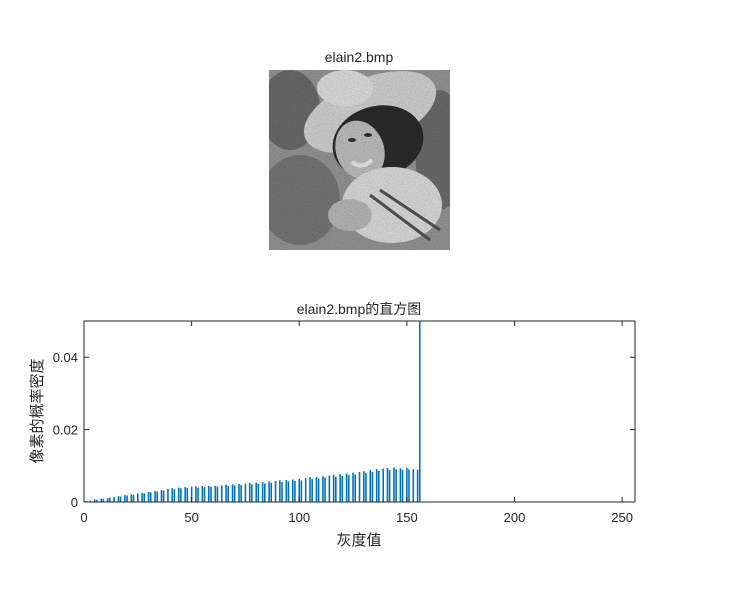 This screenshot has height=602, width=737. What do you see at coordinates (515, 517) in the screenshot?
I see `x-tick-label: 200` at bounding box center [515, 517].